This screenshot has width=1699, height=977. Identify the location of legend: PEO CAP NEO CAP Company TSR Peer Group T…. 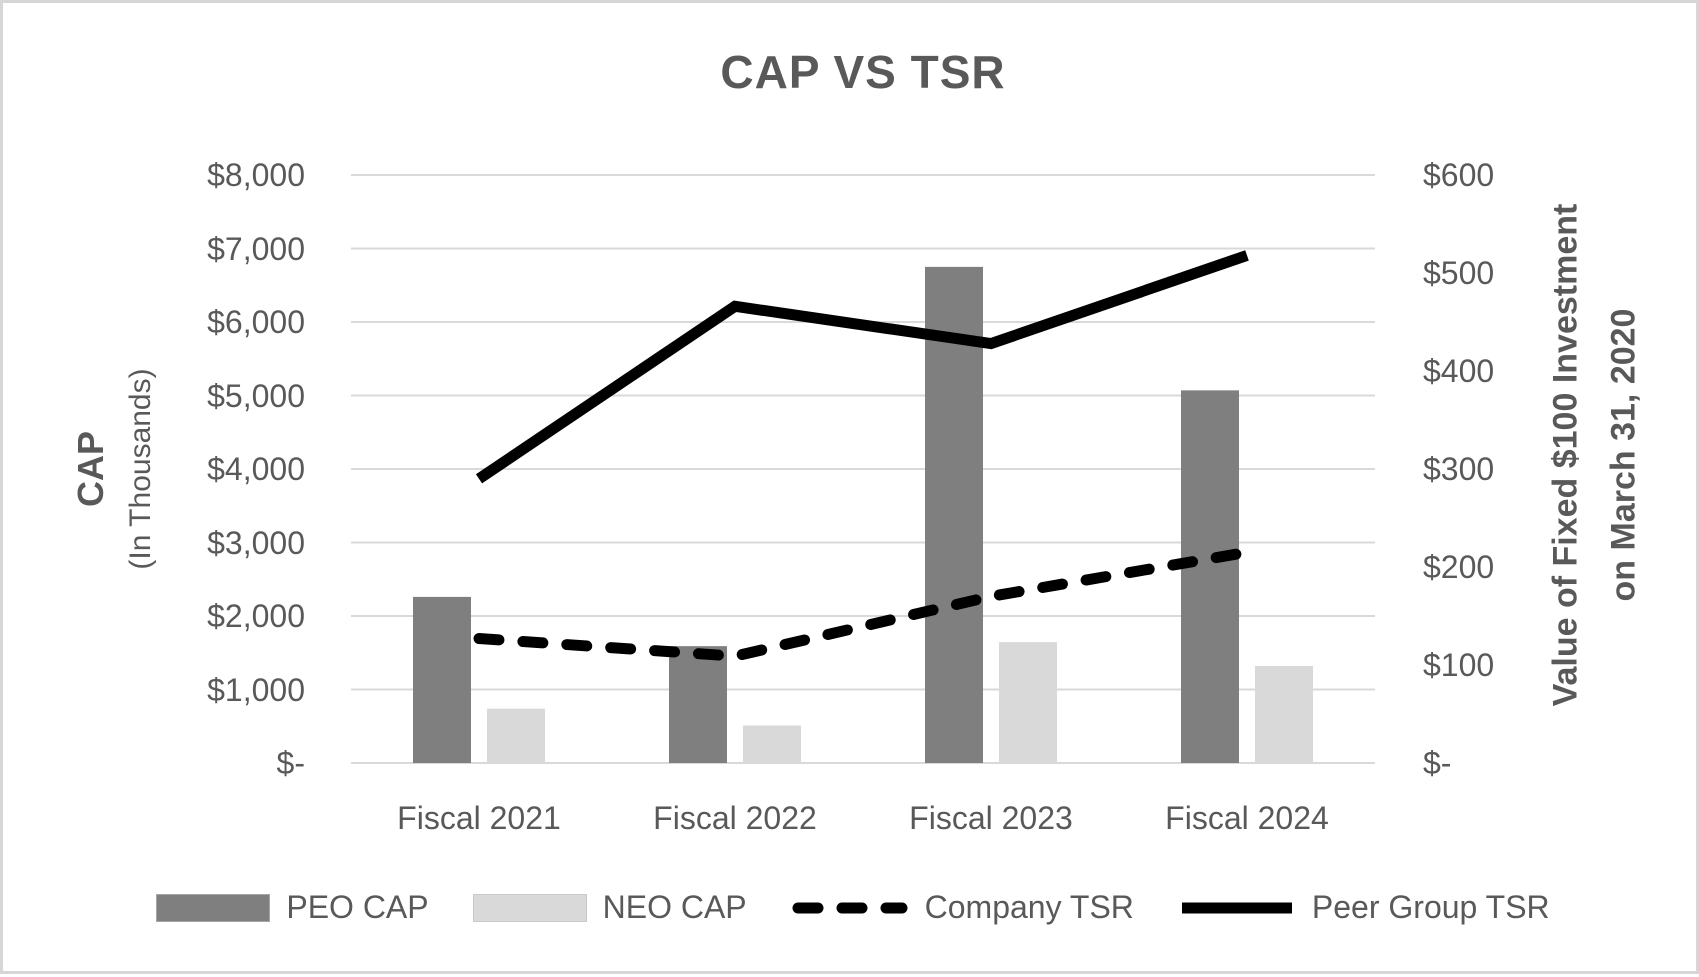
(853, 907).